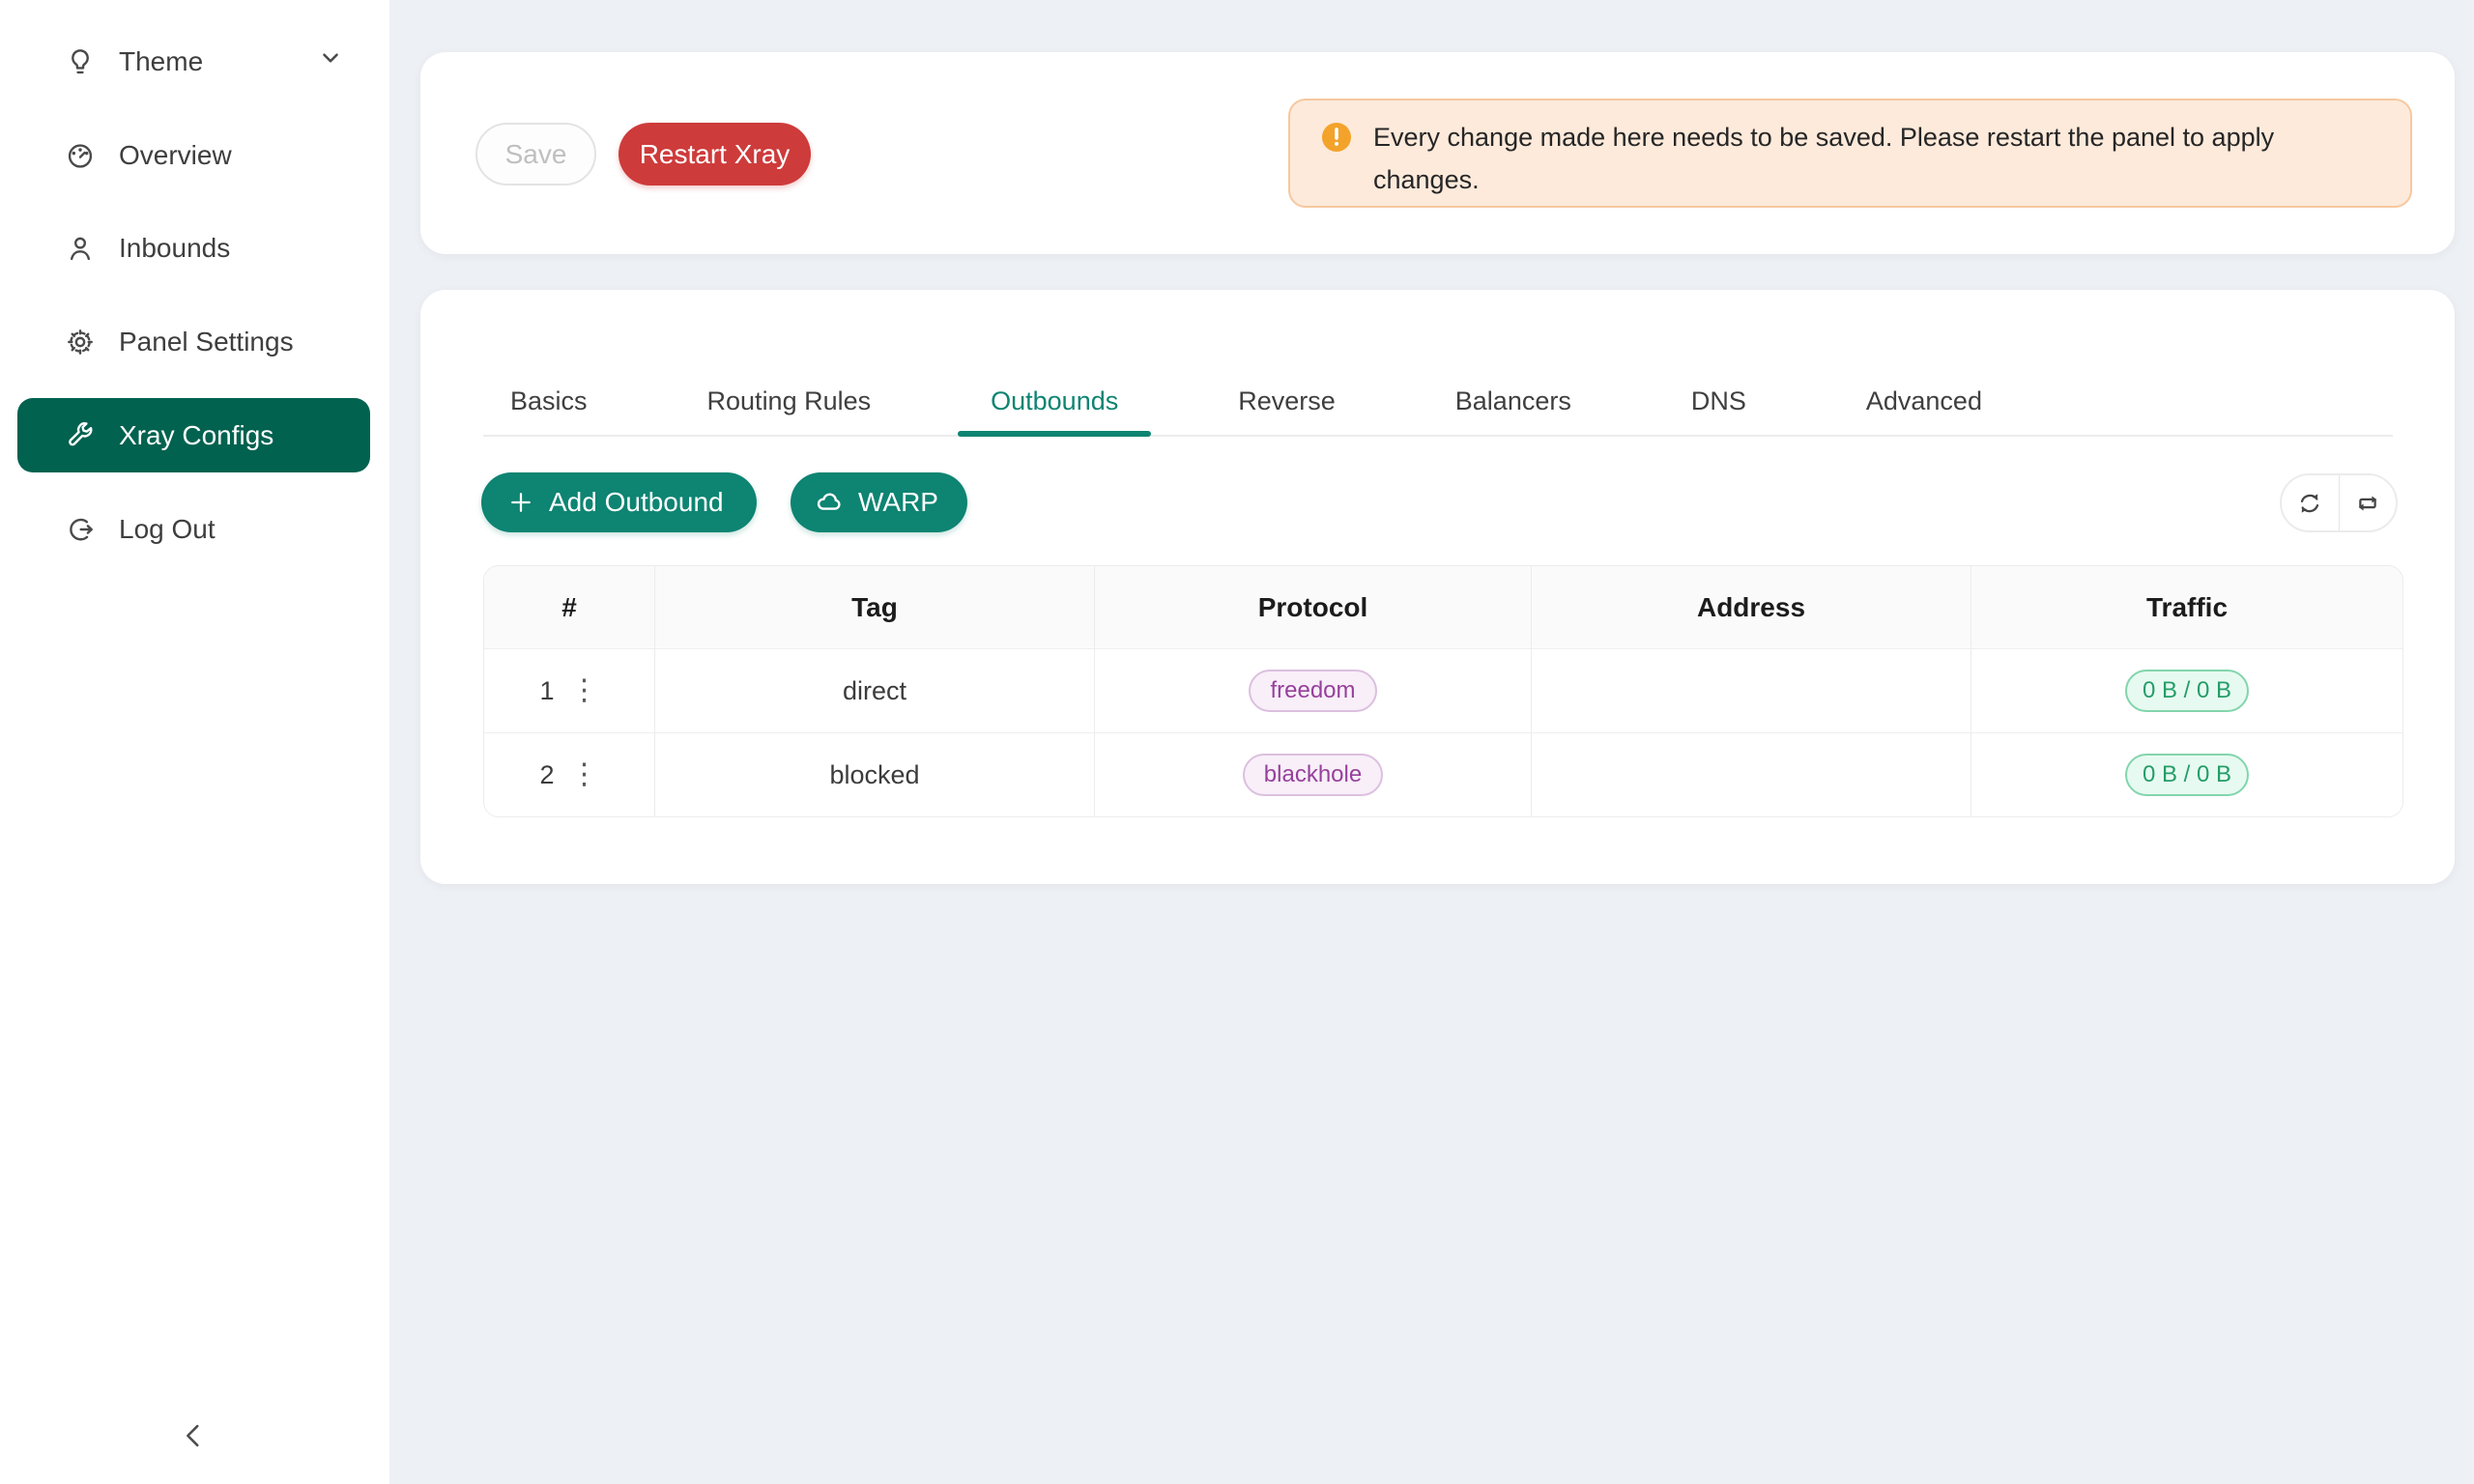 This screenshot has height=1484, width=2474. Describe the element at coordinates (80, 342) in the screenshot. I see `gear-icon` at that location.